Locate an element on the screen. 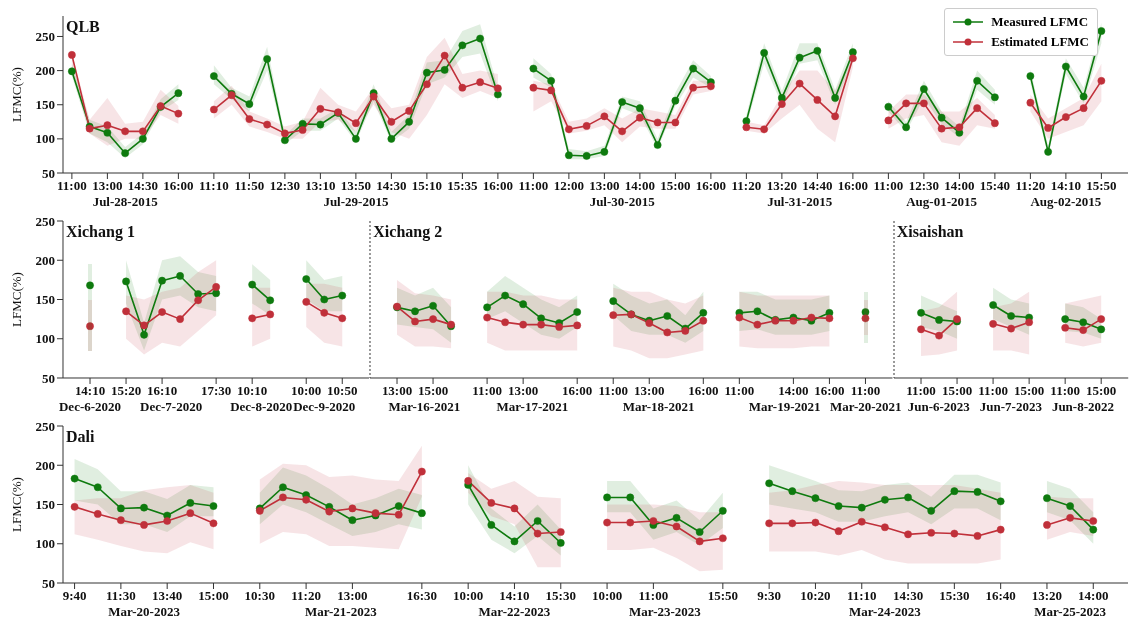  text: Jul-30-2015 is located at coordinates (622, 202).